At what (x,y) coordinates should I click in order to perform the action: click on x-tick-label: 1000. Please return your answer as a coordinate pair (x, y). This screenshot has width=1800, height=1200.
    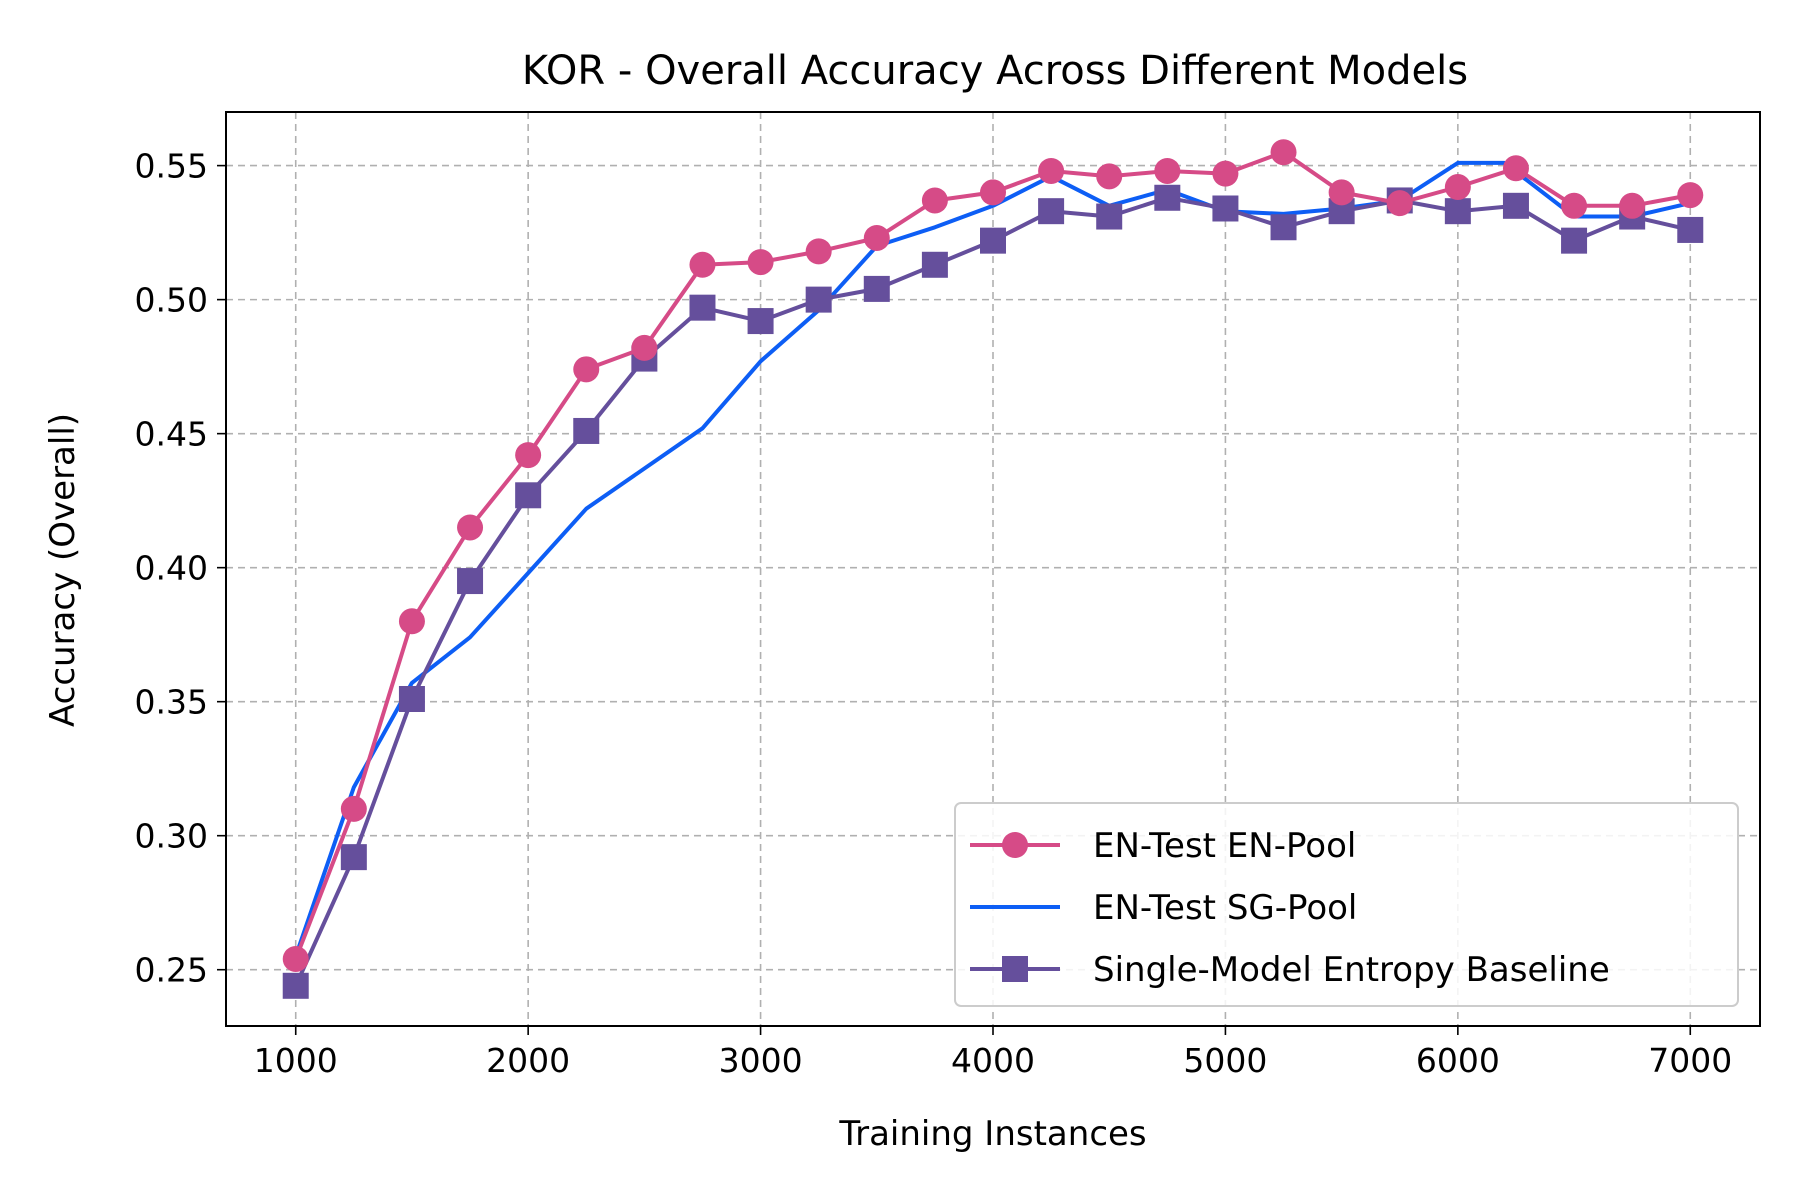
    Looking at the image, I should click on (296, 1060).